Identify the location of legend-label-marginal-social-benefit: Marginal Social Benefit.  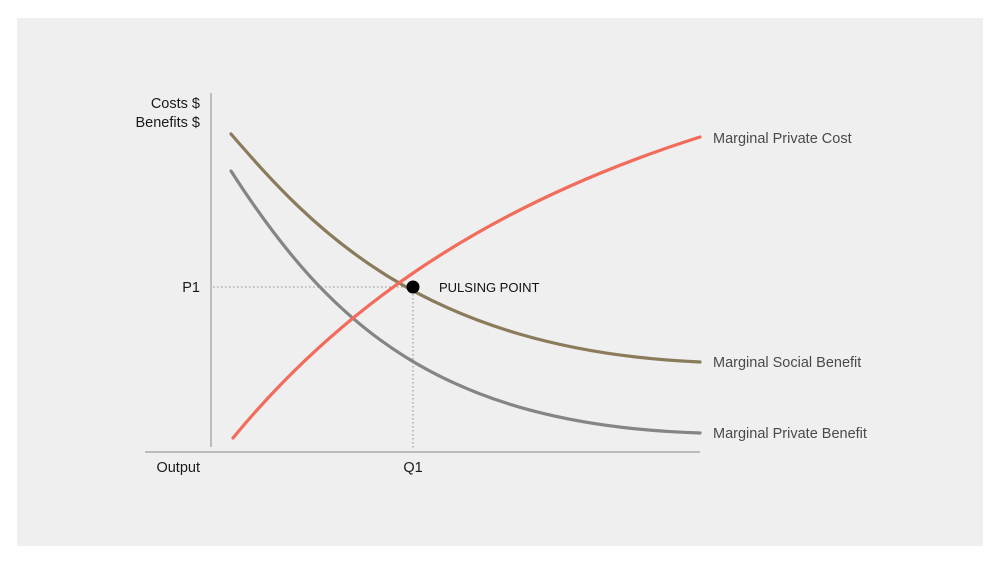
(787, 363).